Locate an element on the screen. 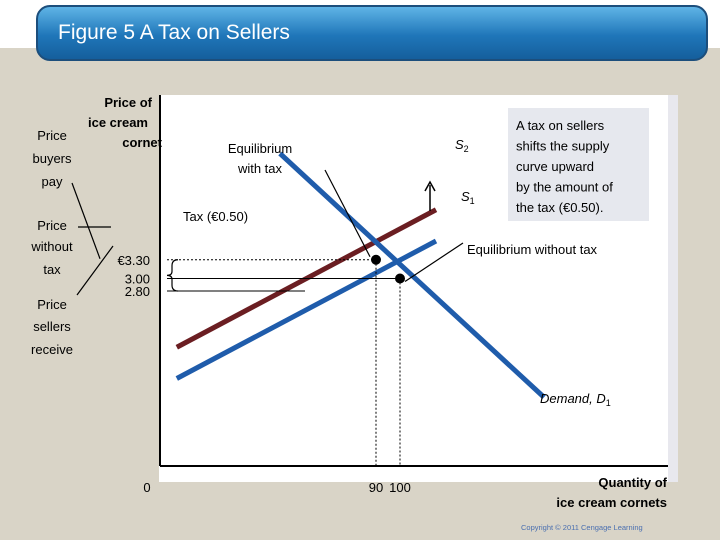  tax-brace is located at coordinates (172, 275).